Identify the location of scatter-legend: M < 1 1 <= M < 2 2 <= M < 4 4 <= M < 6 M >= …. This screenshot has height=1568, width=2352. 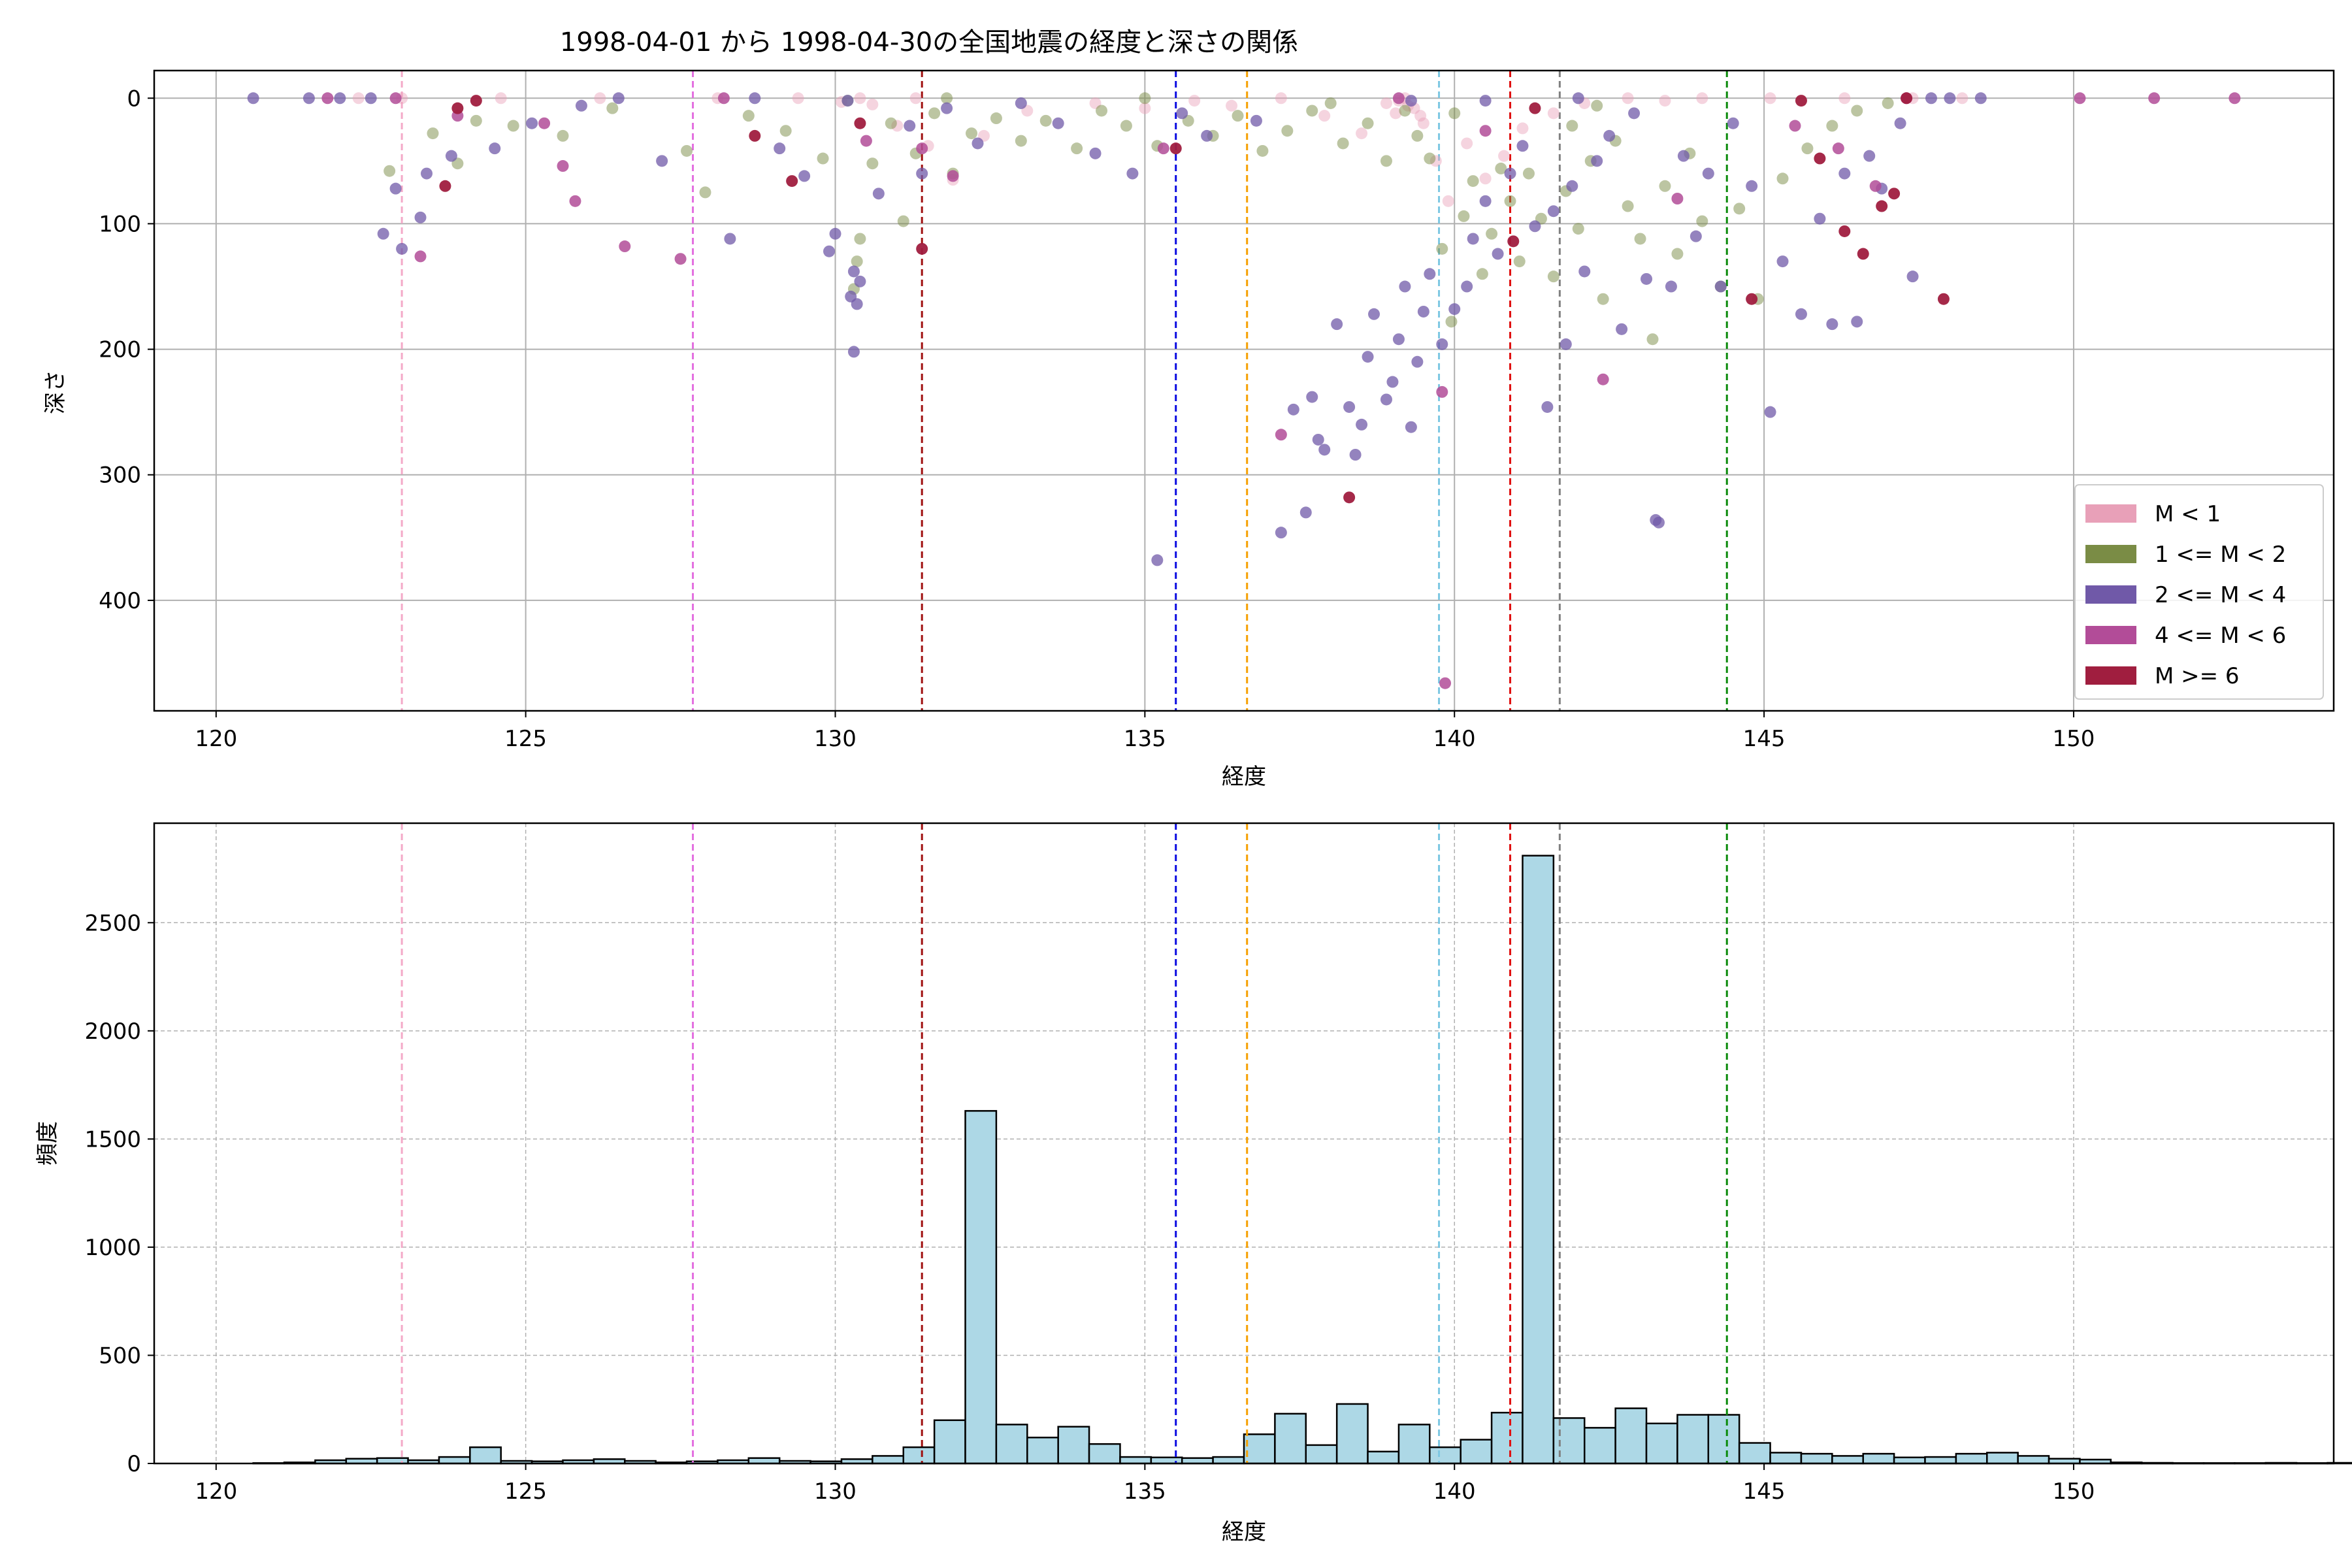
(2199, 592).